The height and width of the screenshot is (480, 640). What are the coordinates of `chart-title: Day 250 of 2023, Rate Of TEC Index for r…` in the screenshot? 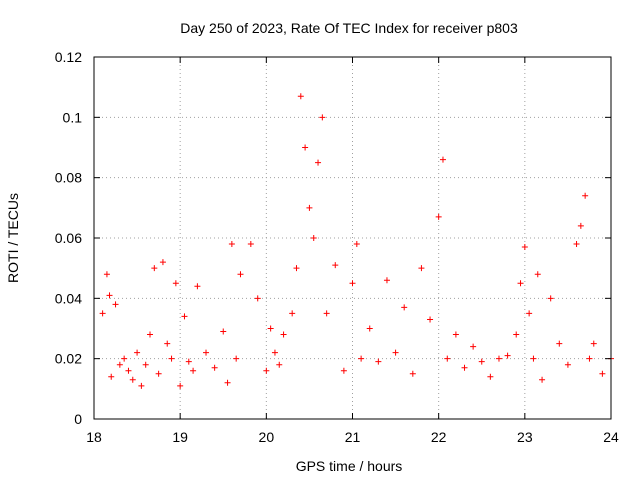 It's located at (349, 28).